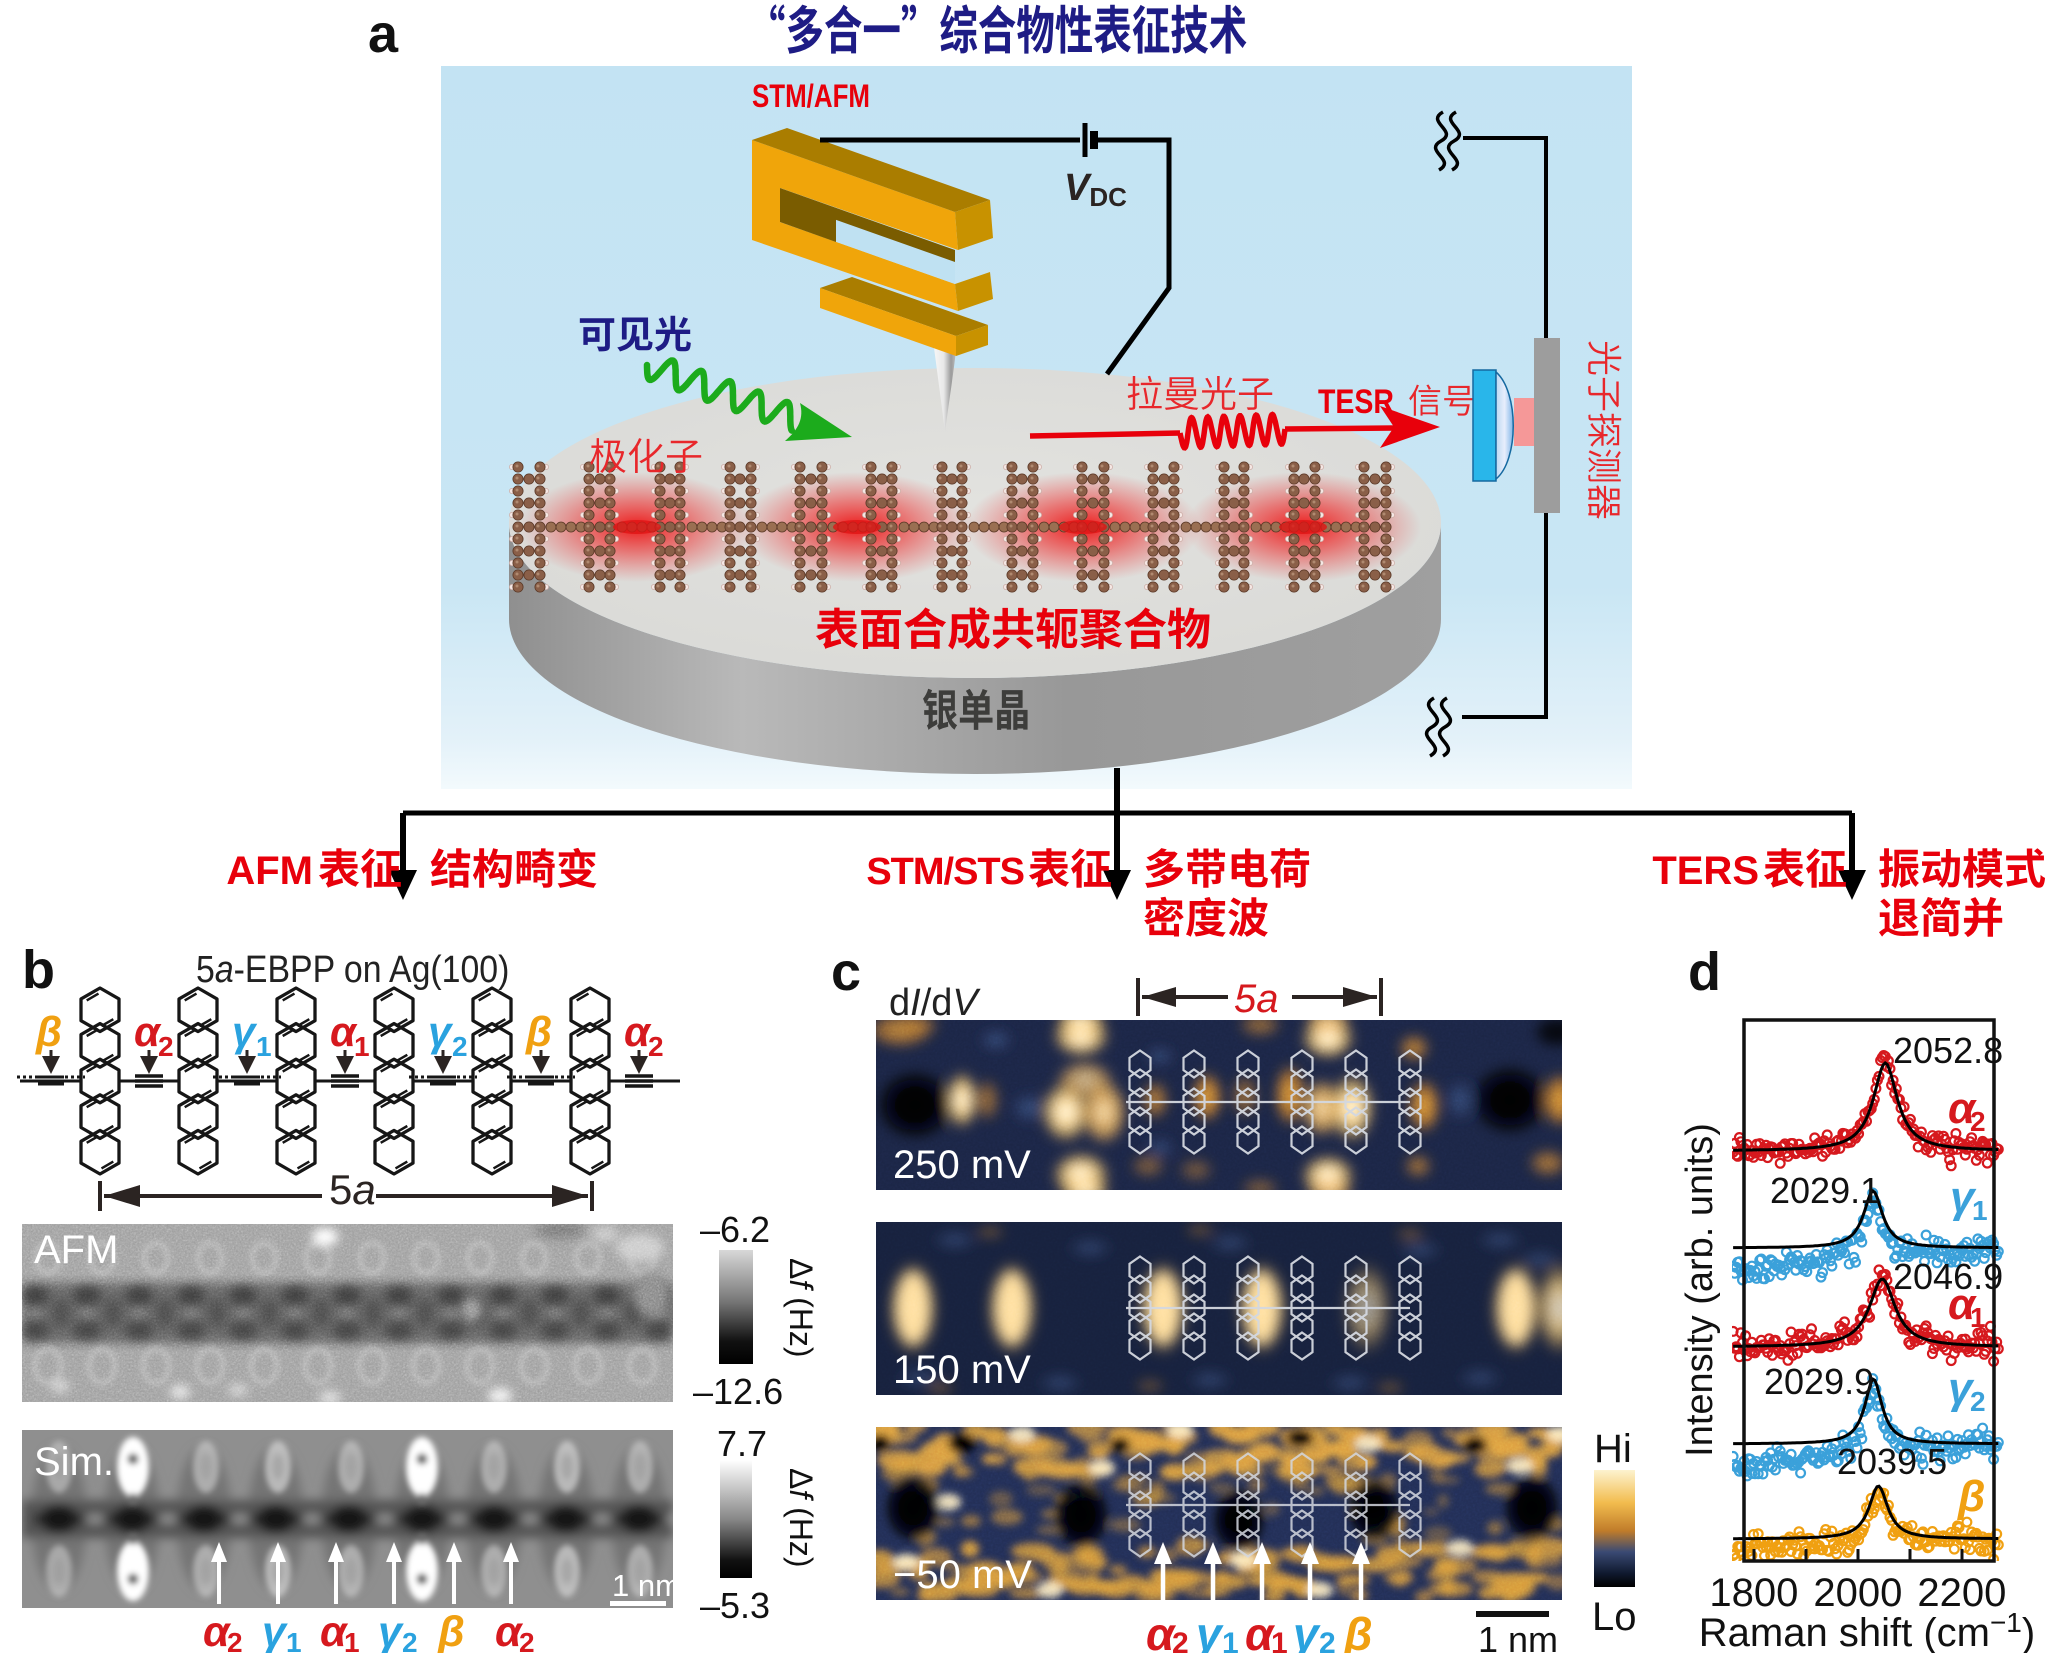 The width and height of the screenshot is (2048, 1653). Describe the element at coordinates (1867, 1630) in the screenshot. I see `svg-text: Raman shift (cm−1)` at that location.